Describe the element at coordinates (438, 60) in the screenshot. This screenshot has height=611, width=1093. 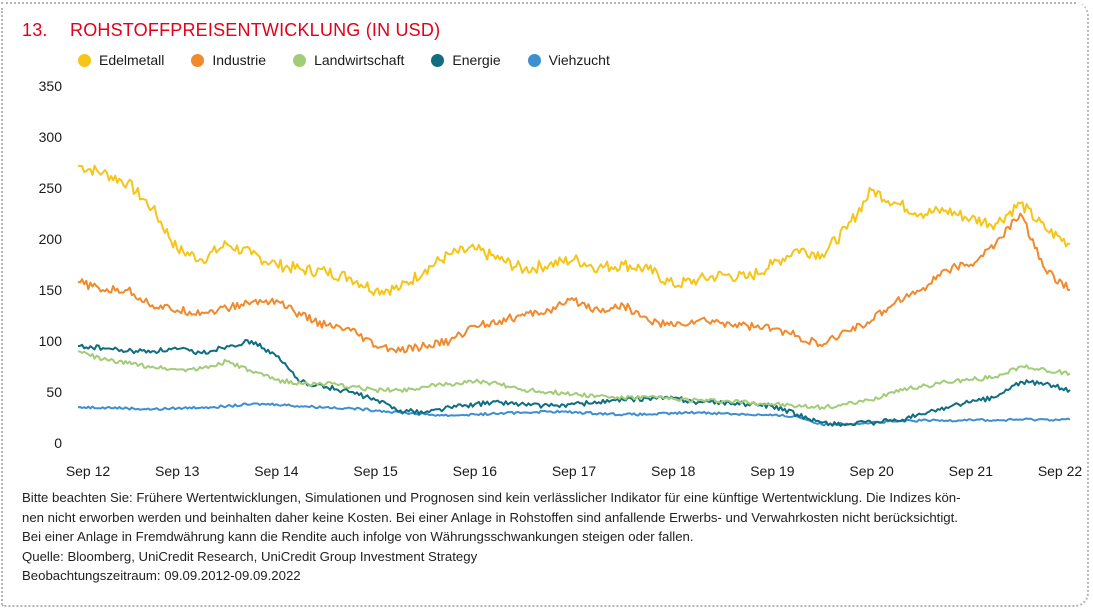
I see `legend-swatch-energie` at that location.